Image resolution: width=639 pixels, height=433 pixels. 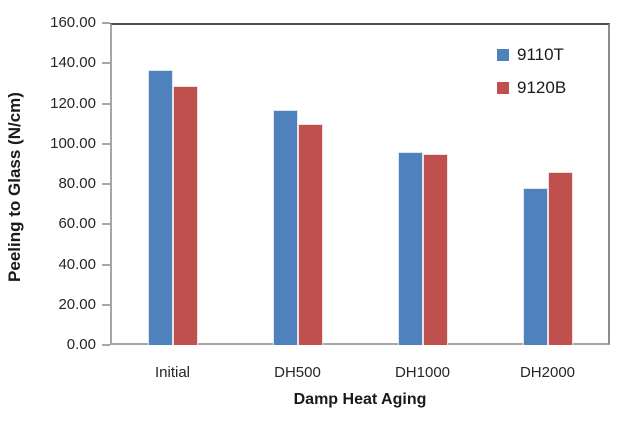 What do you see at coordinates (77, 183) in the screenshot?
I see `y-tick-label: 80.00` at bounding box center [77, 183].